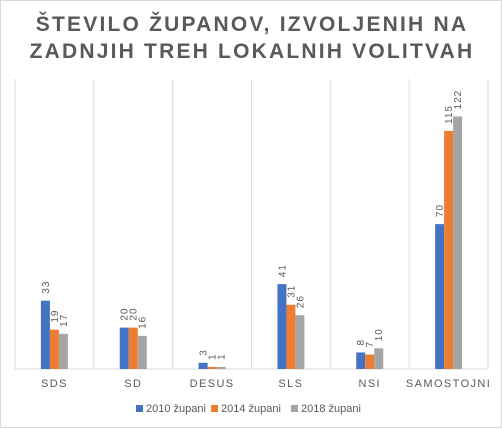 Image resolution: width=502 pixels, height=429 pixels. I want to click on data-label-nsi-series-0: 8, so click(361, 342).